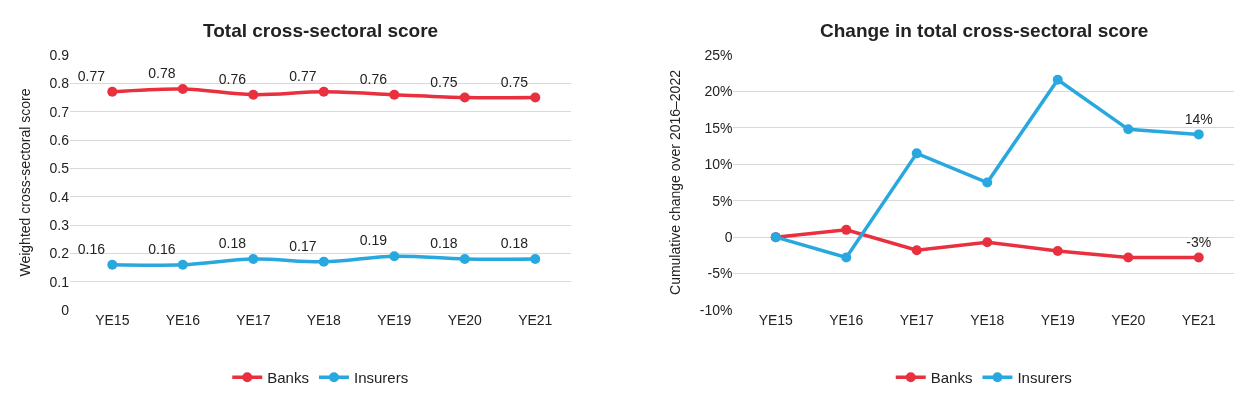 The width and height of the screenshot is (1254, 406). I want to click on y-tick-label: -5%, so click(720, 273).